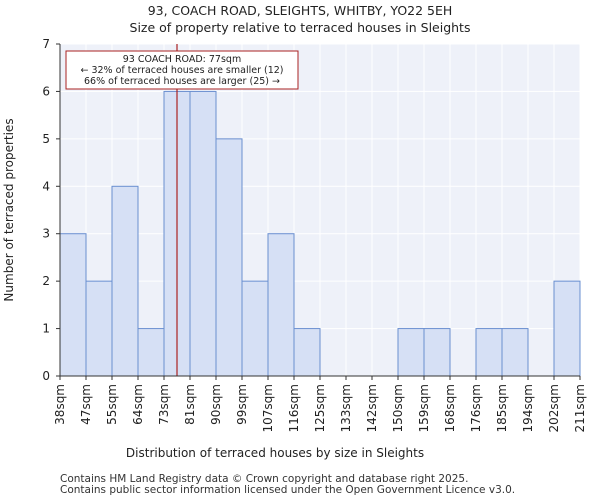  Describe the element at coordinates (411, 352) in the screenshot. I see `bar-150sqm` at that location.